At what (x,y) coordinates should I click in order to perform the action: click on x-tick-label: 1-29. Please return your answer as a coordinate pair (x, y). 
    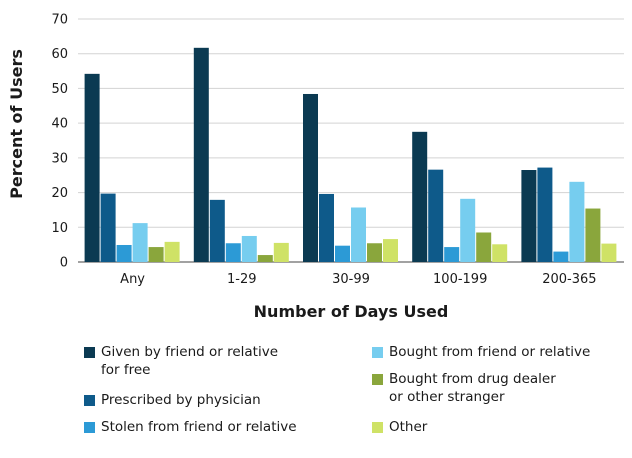
    Looking at the image, I should click on (242, 279).